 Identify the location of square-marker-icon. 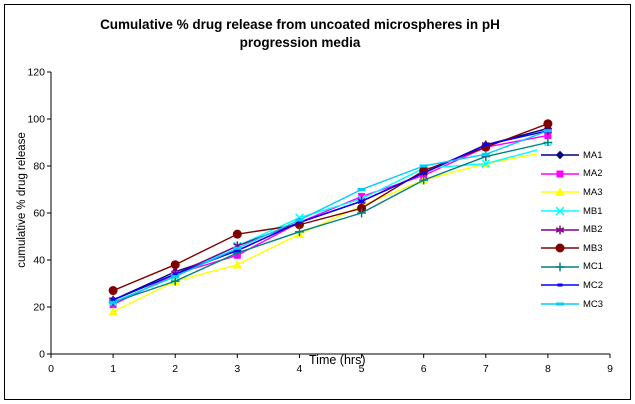
(560, 174).